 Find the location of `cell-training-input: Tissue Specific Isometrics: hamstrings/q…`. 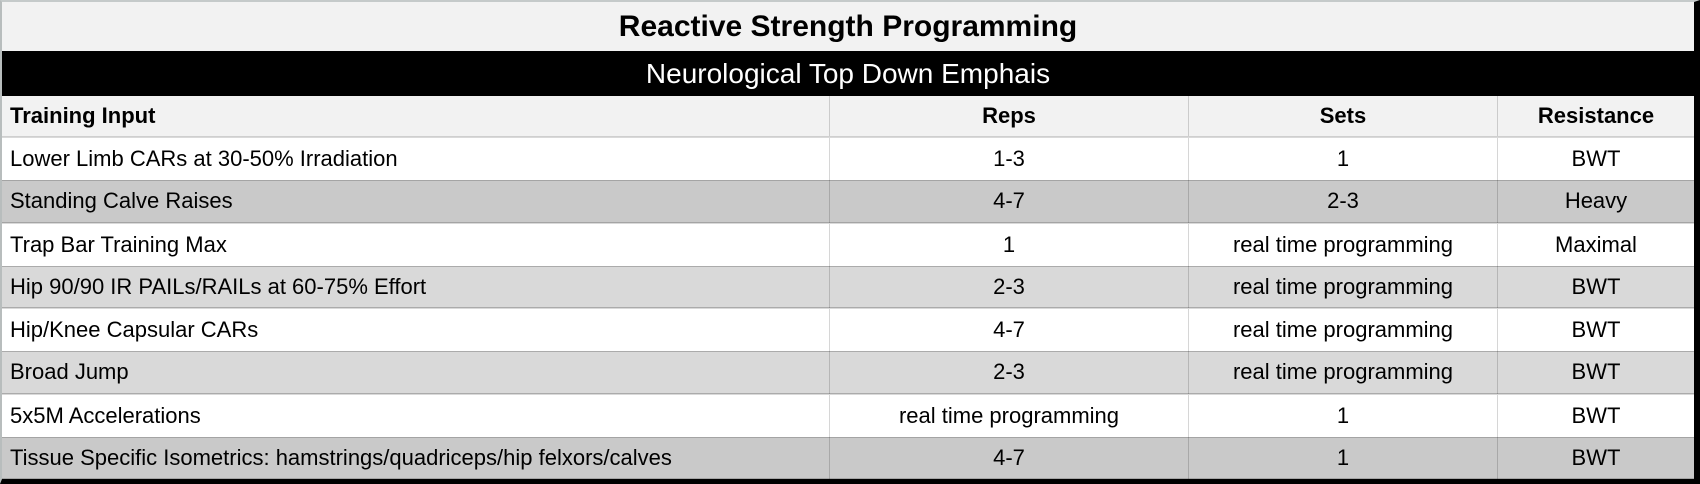

cell-training-input: Tissue Specific Isometrics: hamstrings/q… is located at coordinates (416, 457).